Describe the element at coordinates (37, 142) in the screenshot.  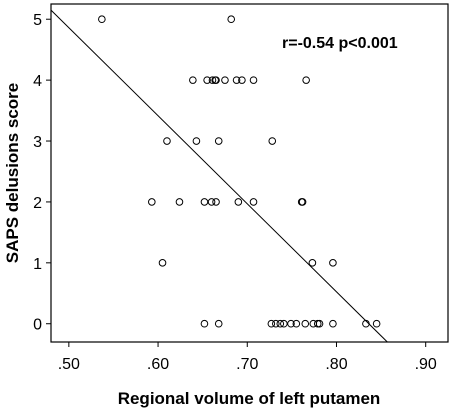
I see `y-tick-label: 3` at that location.